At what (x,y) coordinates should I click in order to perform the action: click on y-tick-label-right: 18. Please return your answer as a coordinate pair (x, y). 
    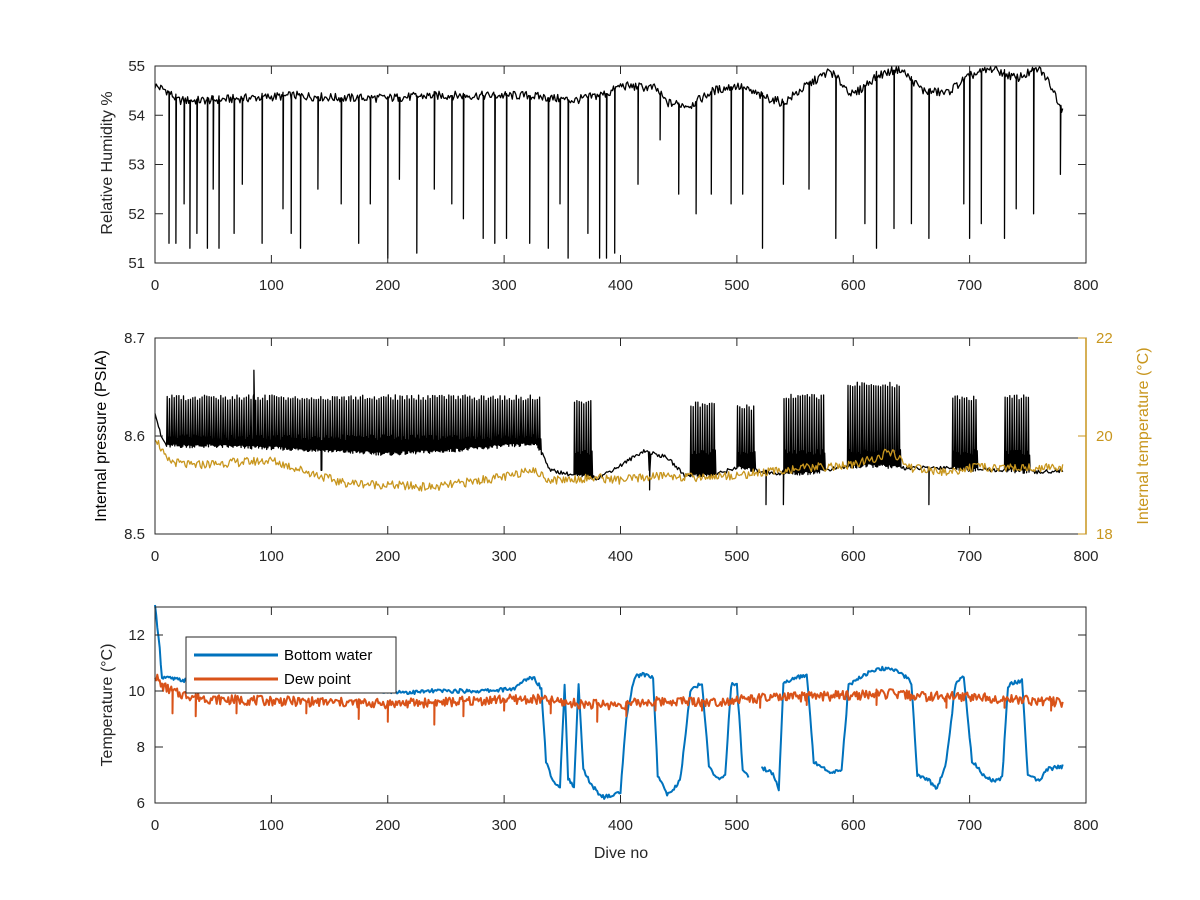
    Looking at the image, I should click on (1104, 534).